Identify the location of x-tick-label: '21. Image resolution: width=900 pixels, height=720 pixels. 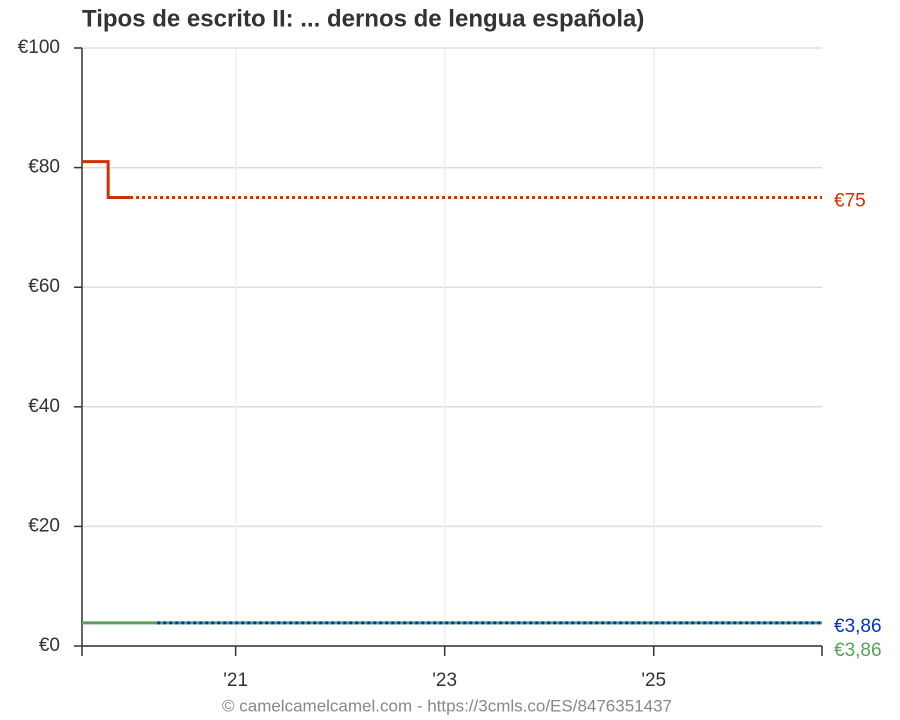
(235, 680).